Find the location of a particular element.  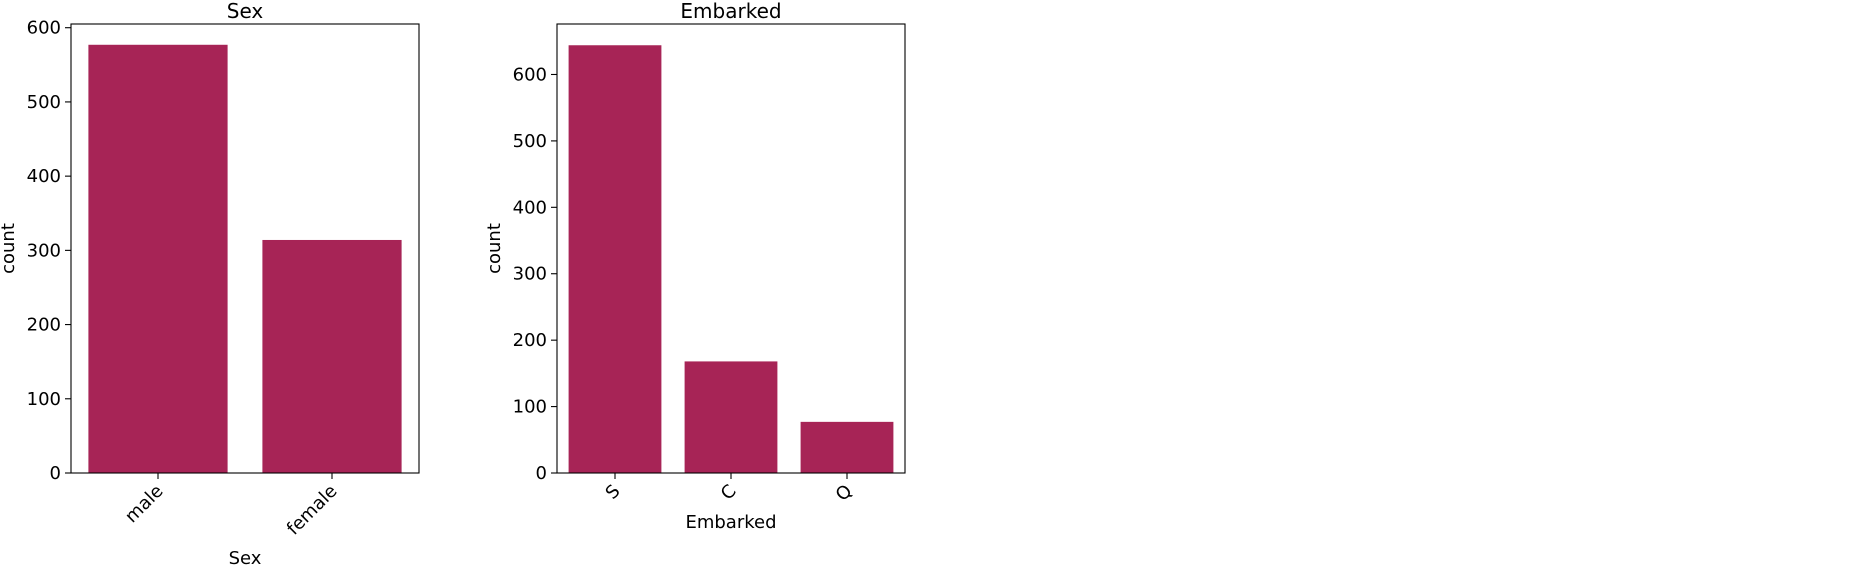

x-tick-label-Q: Q is located at coordinates (844, 493).